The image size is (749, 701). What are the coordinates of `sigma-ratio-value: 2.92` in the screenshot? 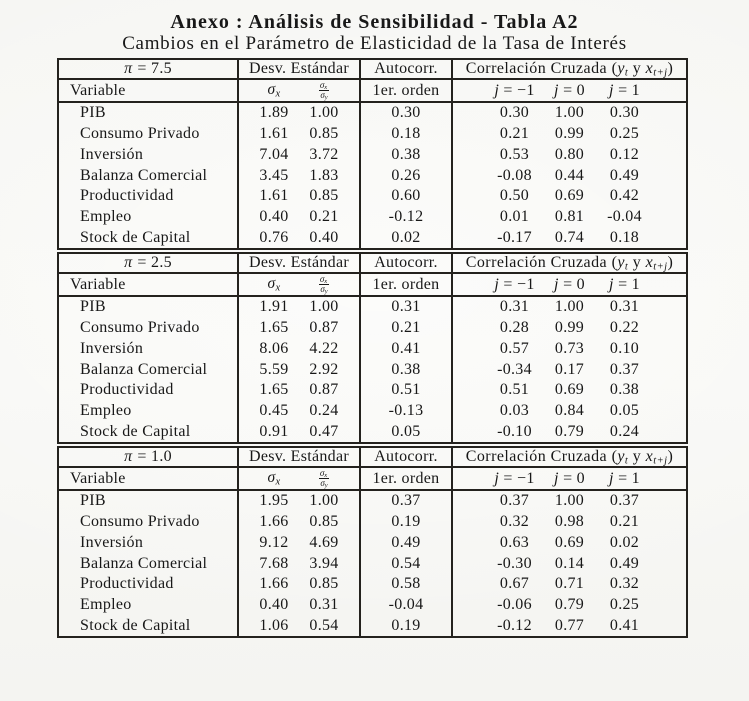 It's located at (324, 369).